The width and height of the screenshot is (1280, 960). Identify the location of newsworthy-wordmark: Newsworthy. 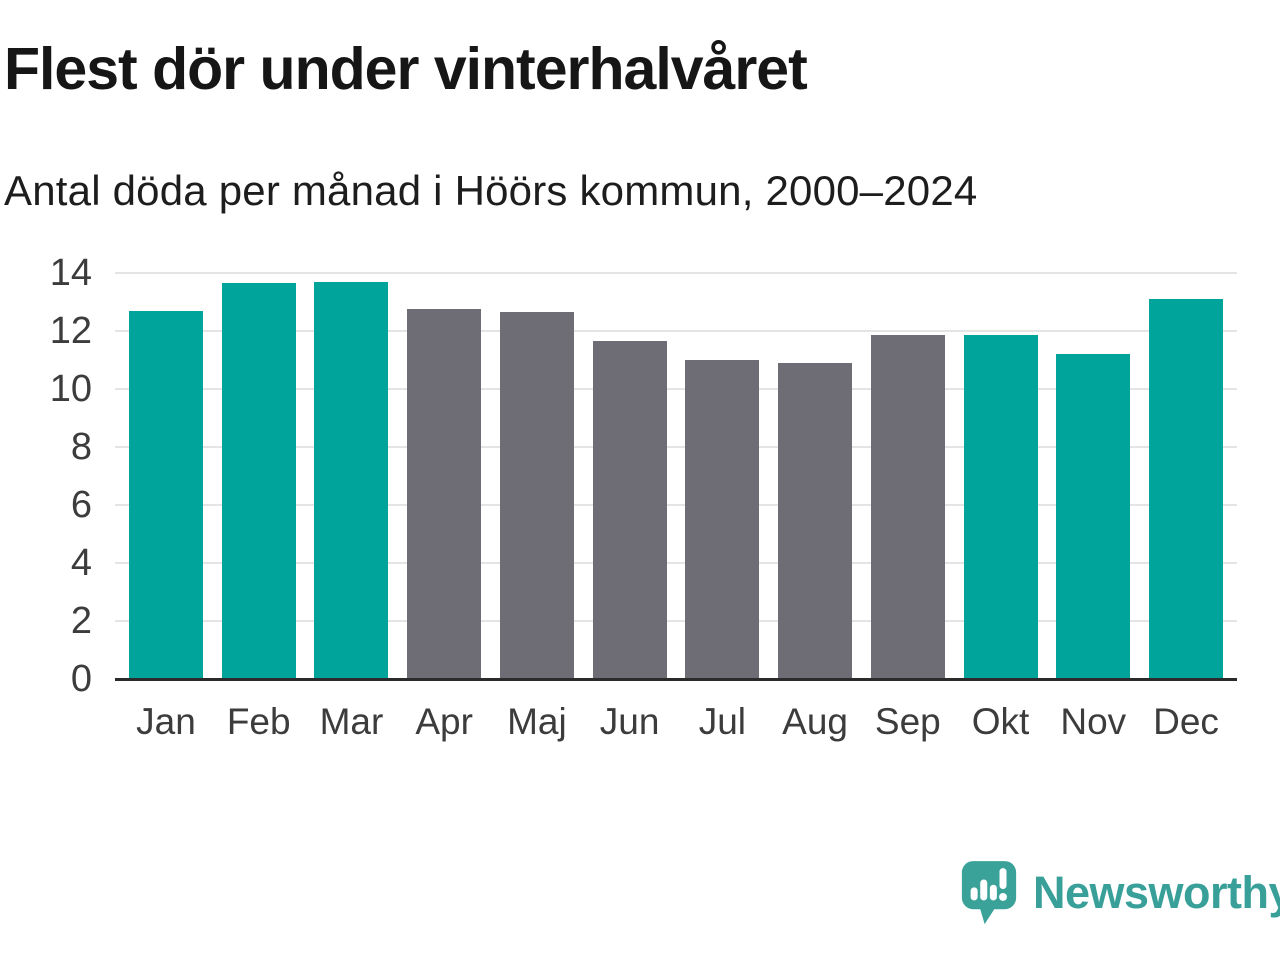
(1156, 892).